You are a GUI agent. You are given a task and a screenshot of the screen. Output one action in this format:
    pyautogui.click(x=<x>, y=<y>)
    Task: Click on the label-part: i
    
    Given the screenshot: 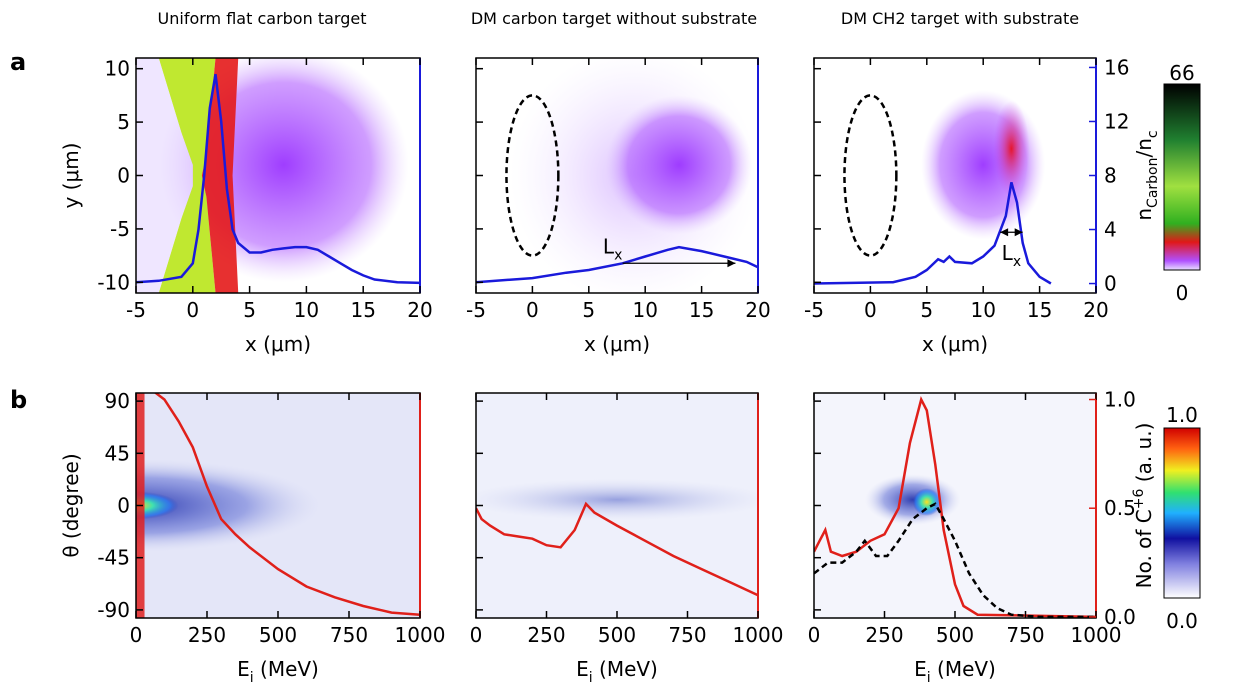 What is the action you would take?
    pyautogui.click(x=591, y=678)
    